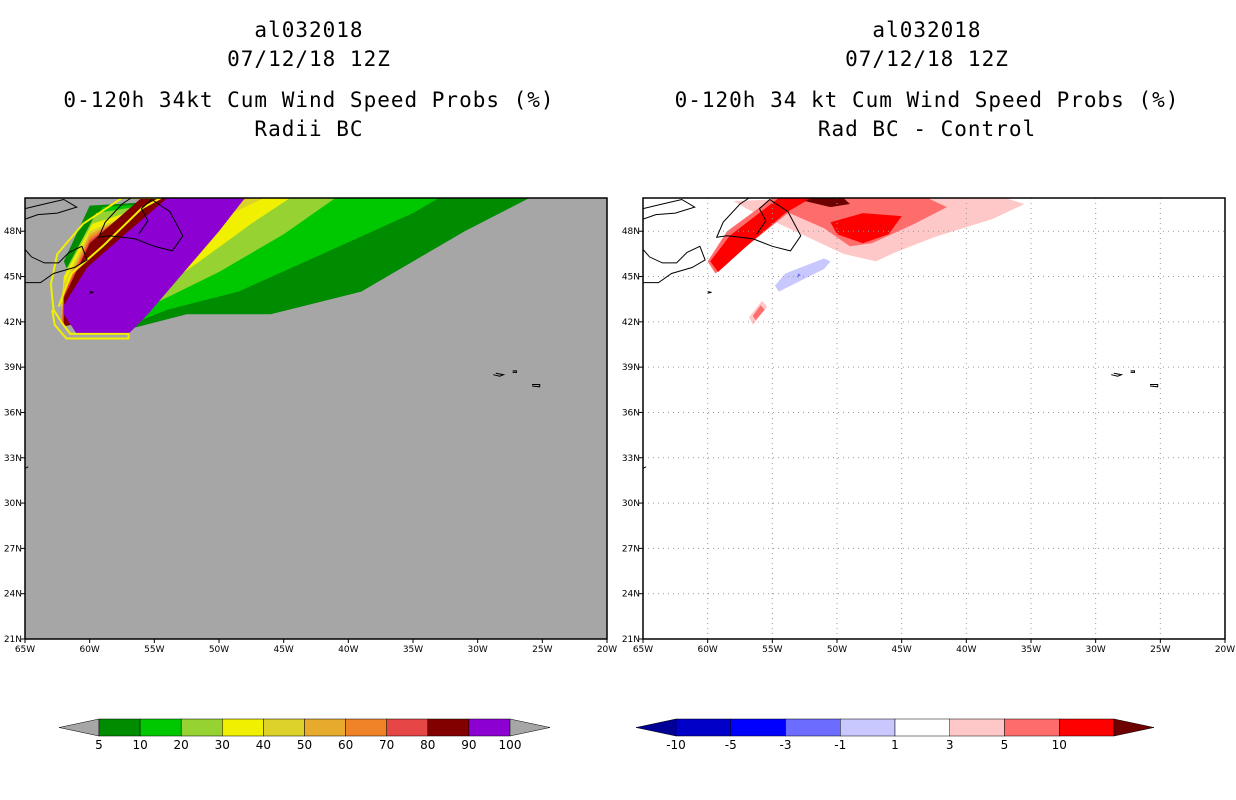 The height and width of the screenshot is (800, 1236). Describe the element at coordinates (222, 745) in the screenshot. I see `colorbar-0-label-30: 30` at that location.